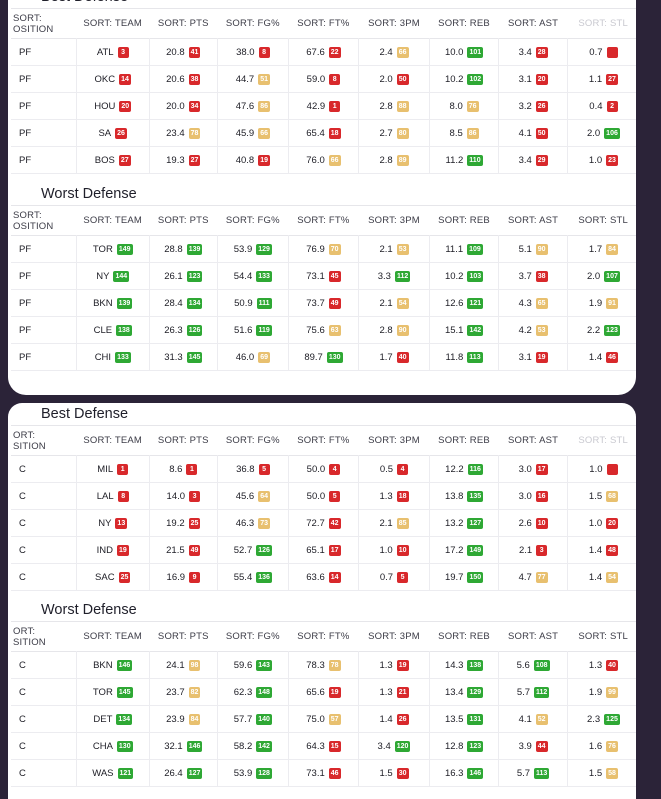 The image size is (661, 799). What do you see at coordinates (454, 276) in the screenshot?
I see `reb-value: 10.2` at bounding box center [454, 276].